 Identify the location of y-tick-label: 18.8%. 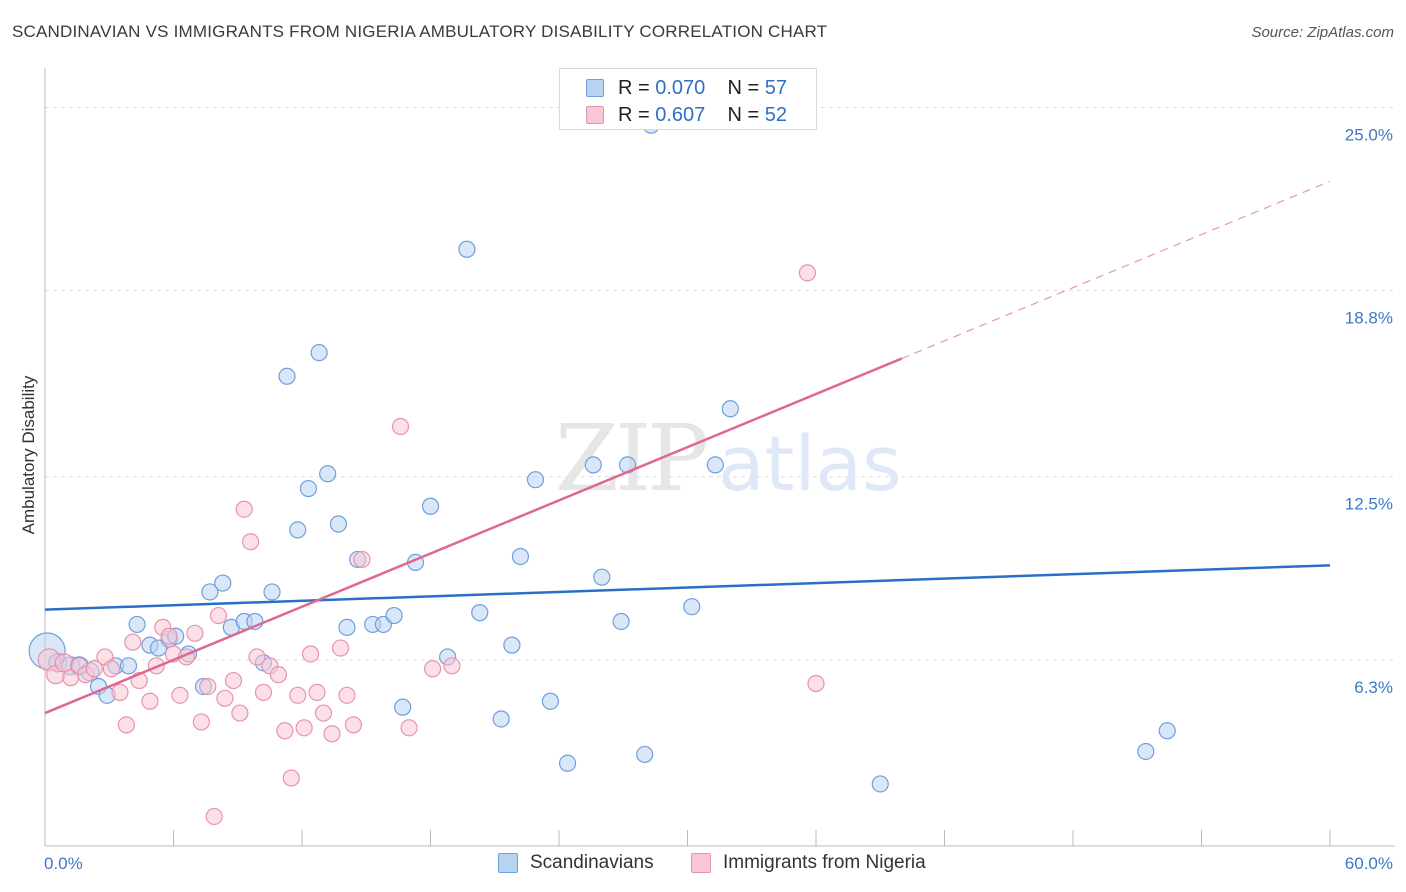
(1369, 318).